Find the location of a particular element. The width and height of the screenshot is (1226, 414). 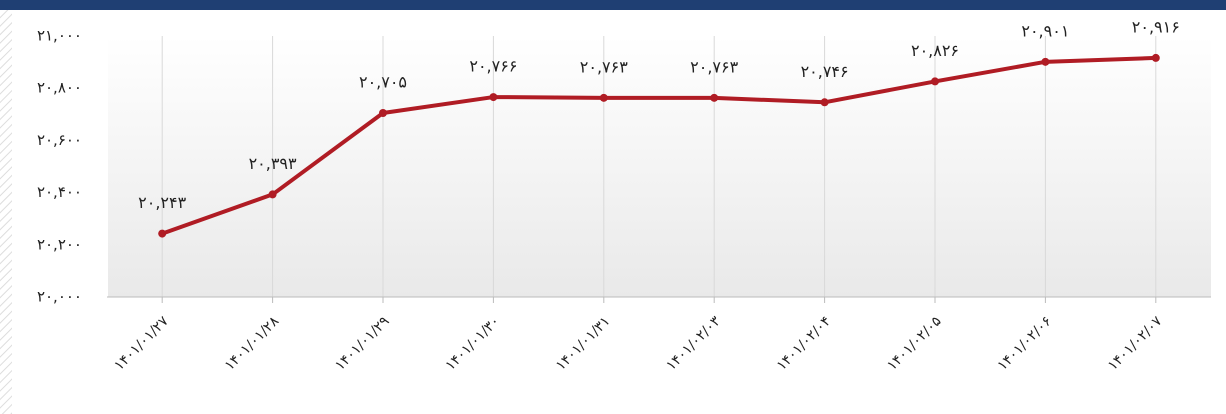

y-tick-label: ۲۰,۲۰۰ is located at coordinates (59, 244).